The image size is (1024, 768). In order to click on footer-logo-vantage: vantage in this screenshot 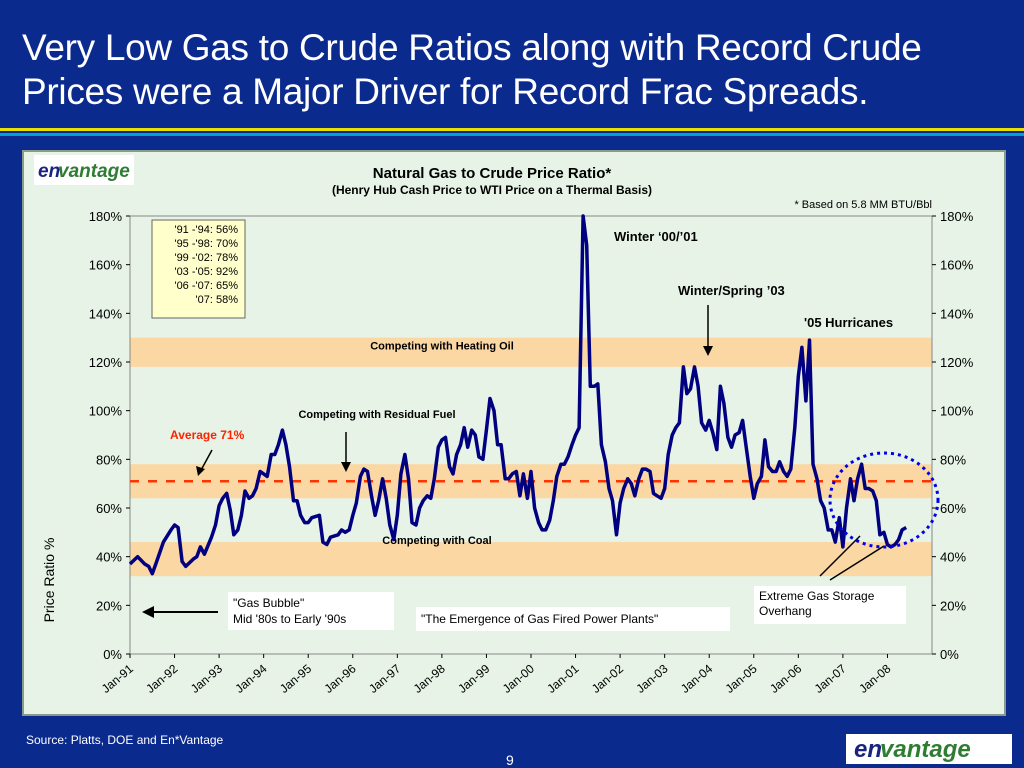, I will do `click(925, 749)`.